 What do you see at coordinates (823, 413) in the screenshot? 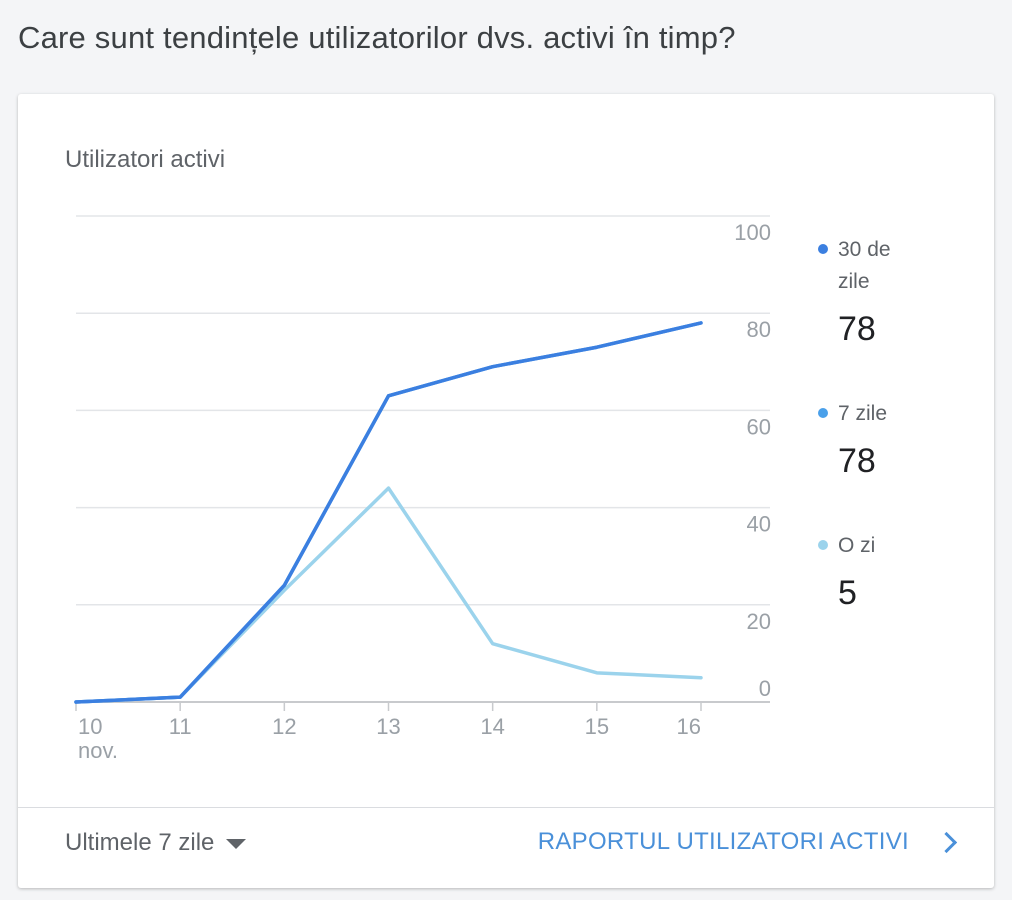
I see `legend-dot-7-days` at bounding box center [823, 413].